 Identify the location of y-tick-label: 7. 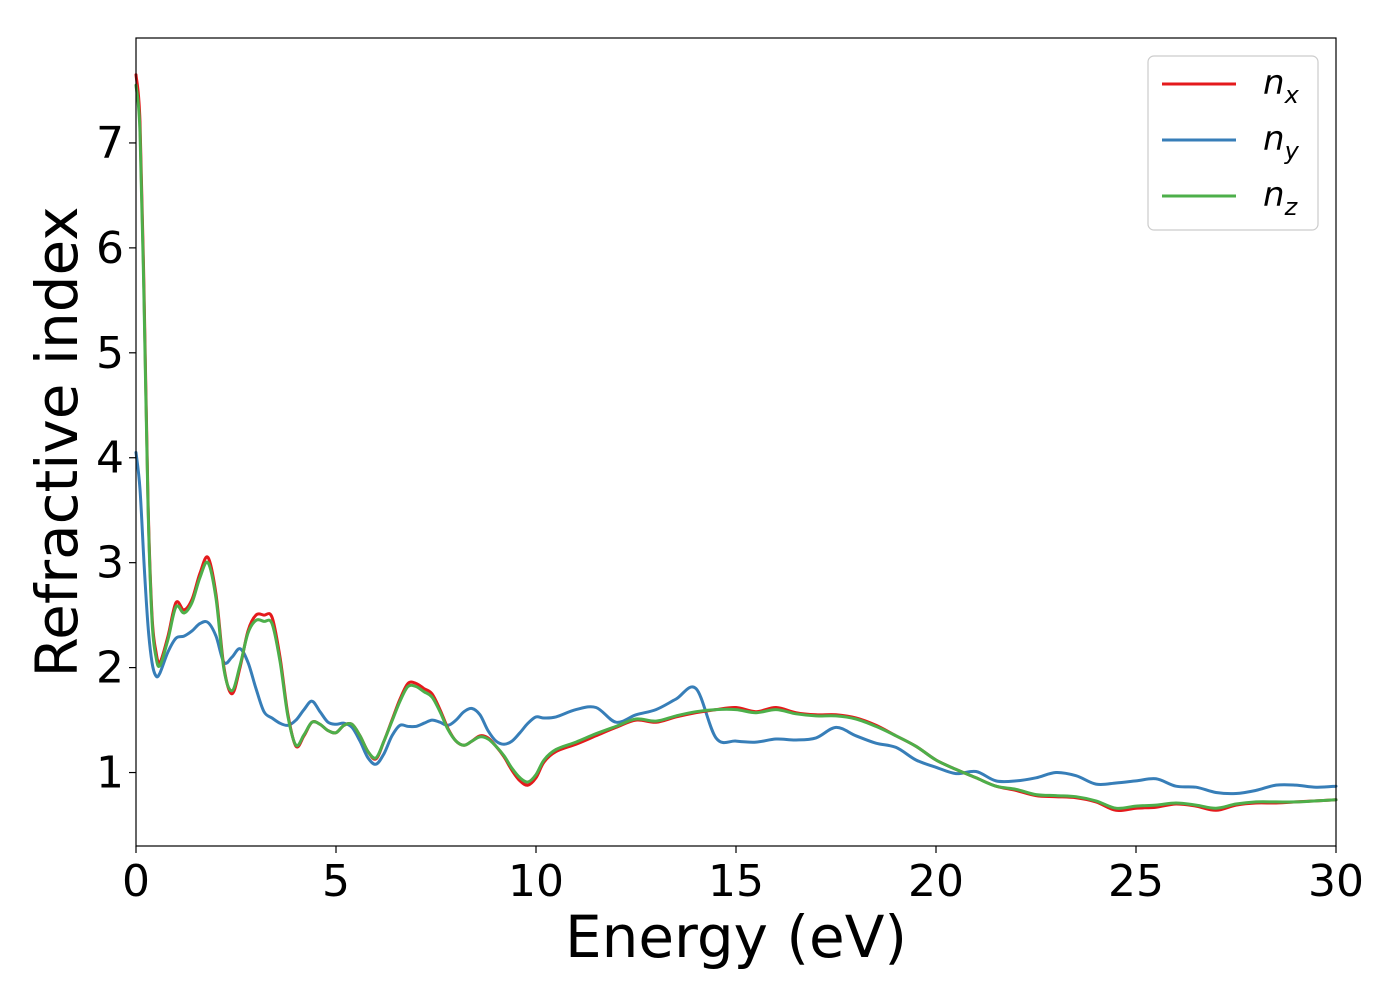
(110, 143).